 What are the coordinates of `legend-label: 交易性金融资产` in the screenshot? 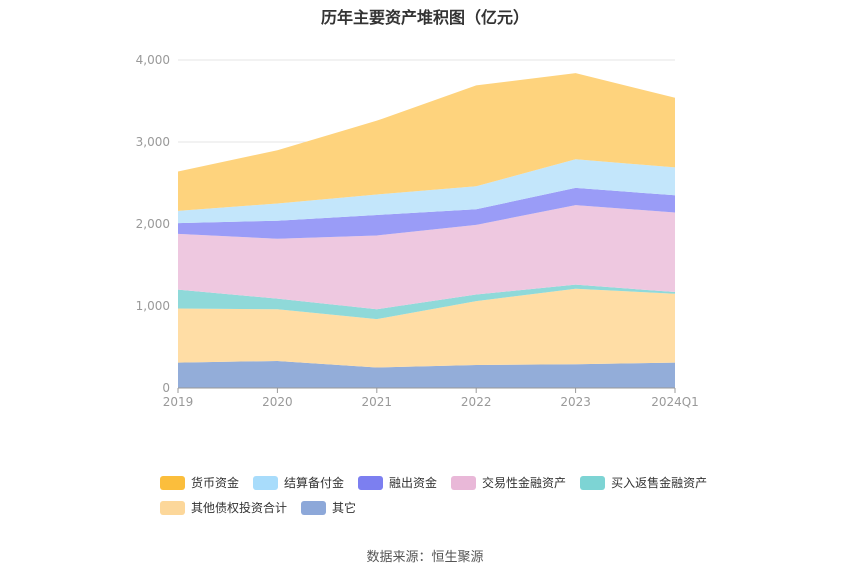 It's located at (524, 483).